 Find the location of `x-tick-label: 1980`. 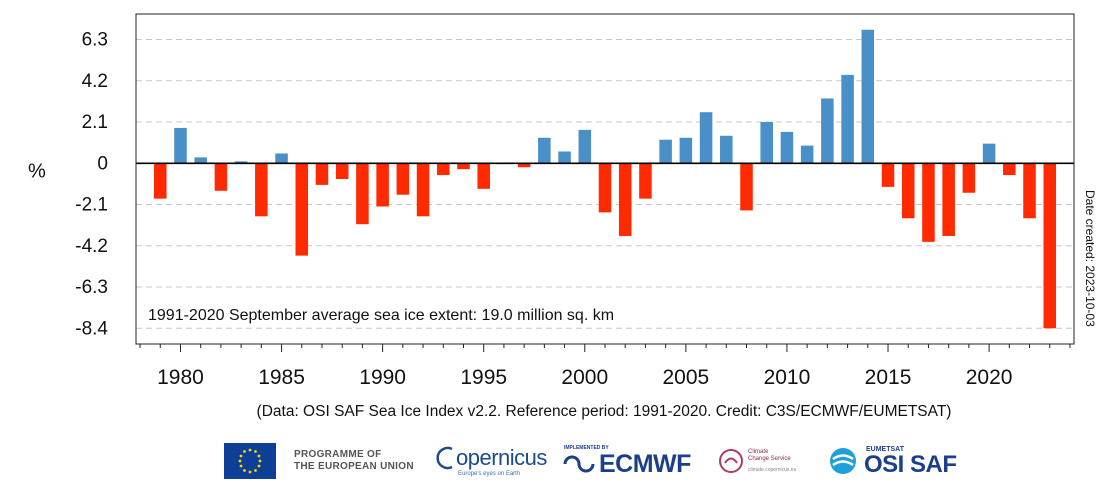

x-tick-label: 1980 is located at coordinates (180, 377).